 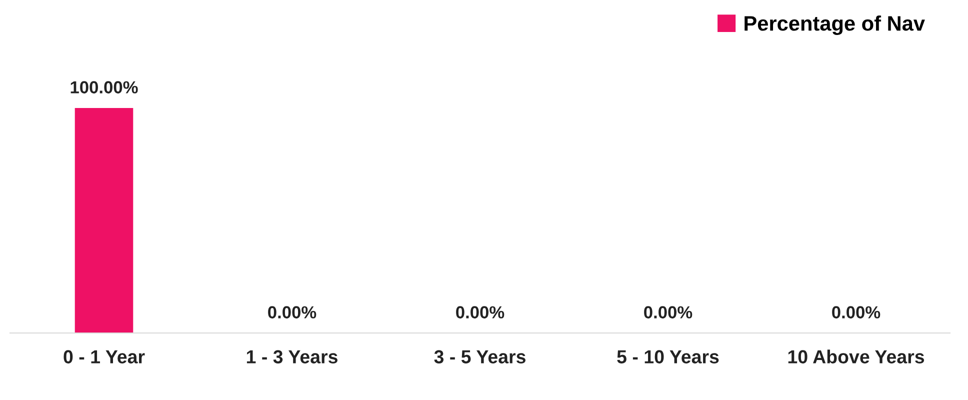 What do you see at coordinates (104, 87) in the screenshot?
I see `data-label: 100.00%` at bounding box center [104, 87].